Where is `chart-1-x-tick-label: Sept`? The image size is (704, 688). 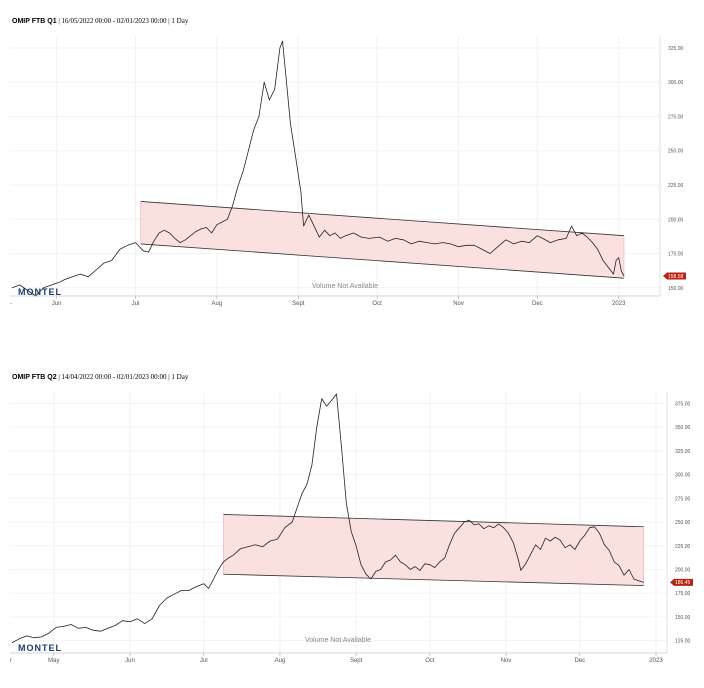 chart-1-x-tick-label: Sept is located at coordinates (298, 304).